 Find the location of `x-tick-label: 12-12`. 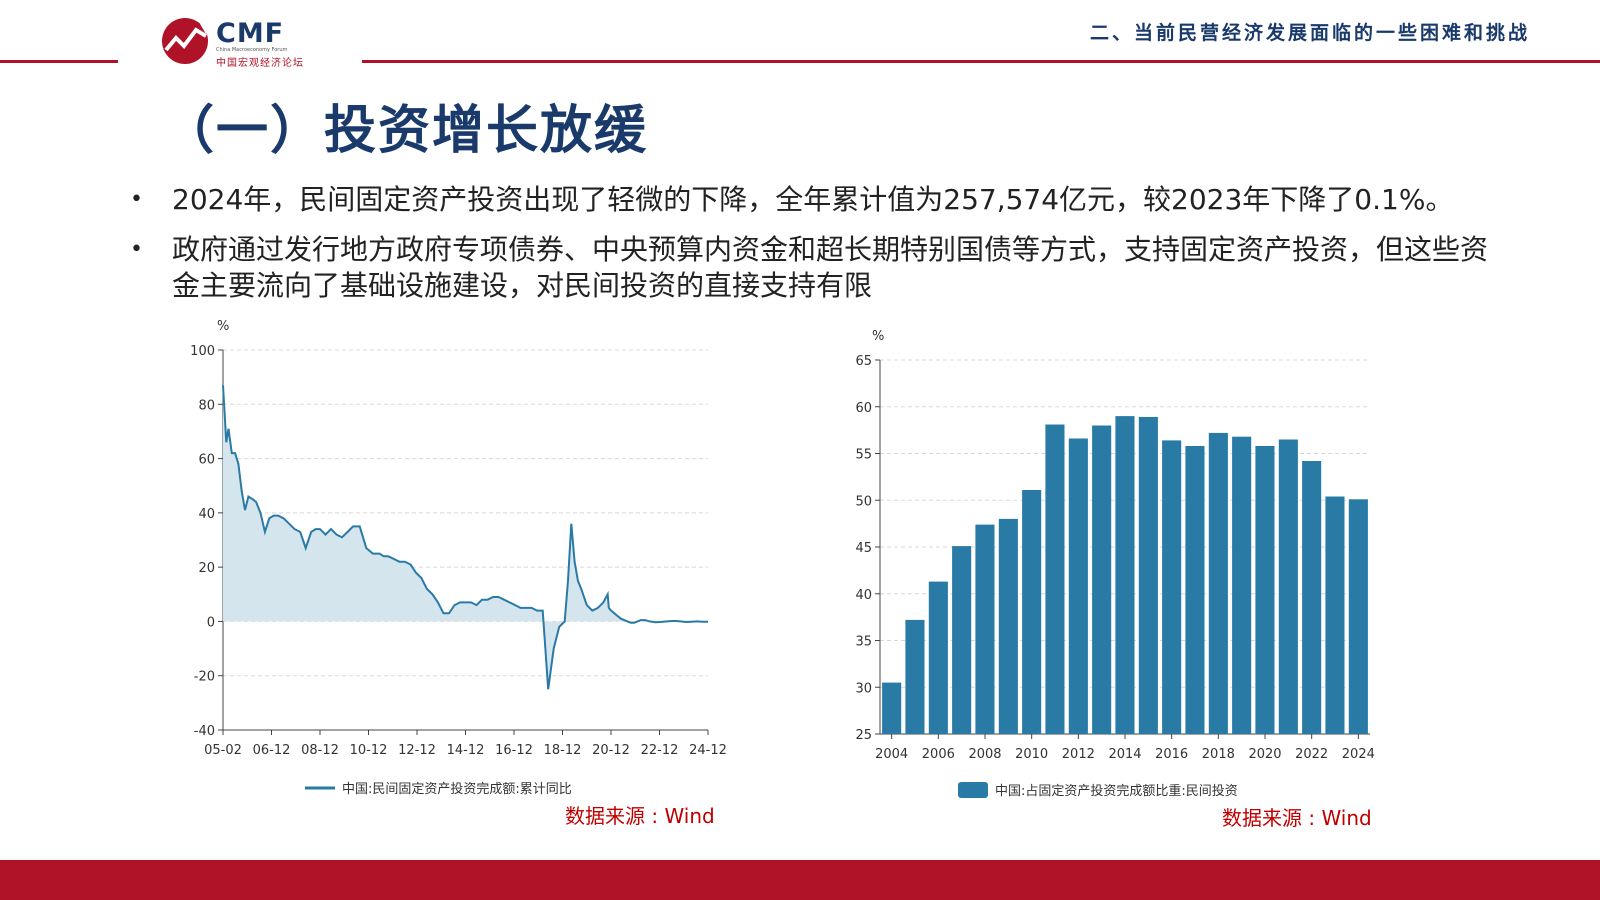

x-tick-label: 12-12 is located at coordinates (417, 750).